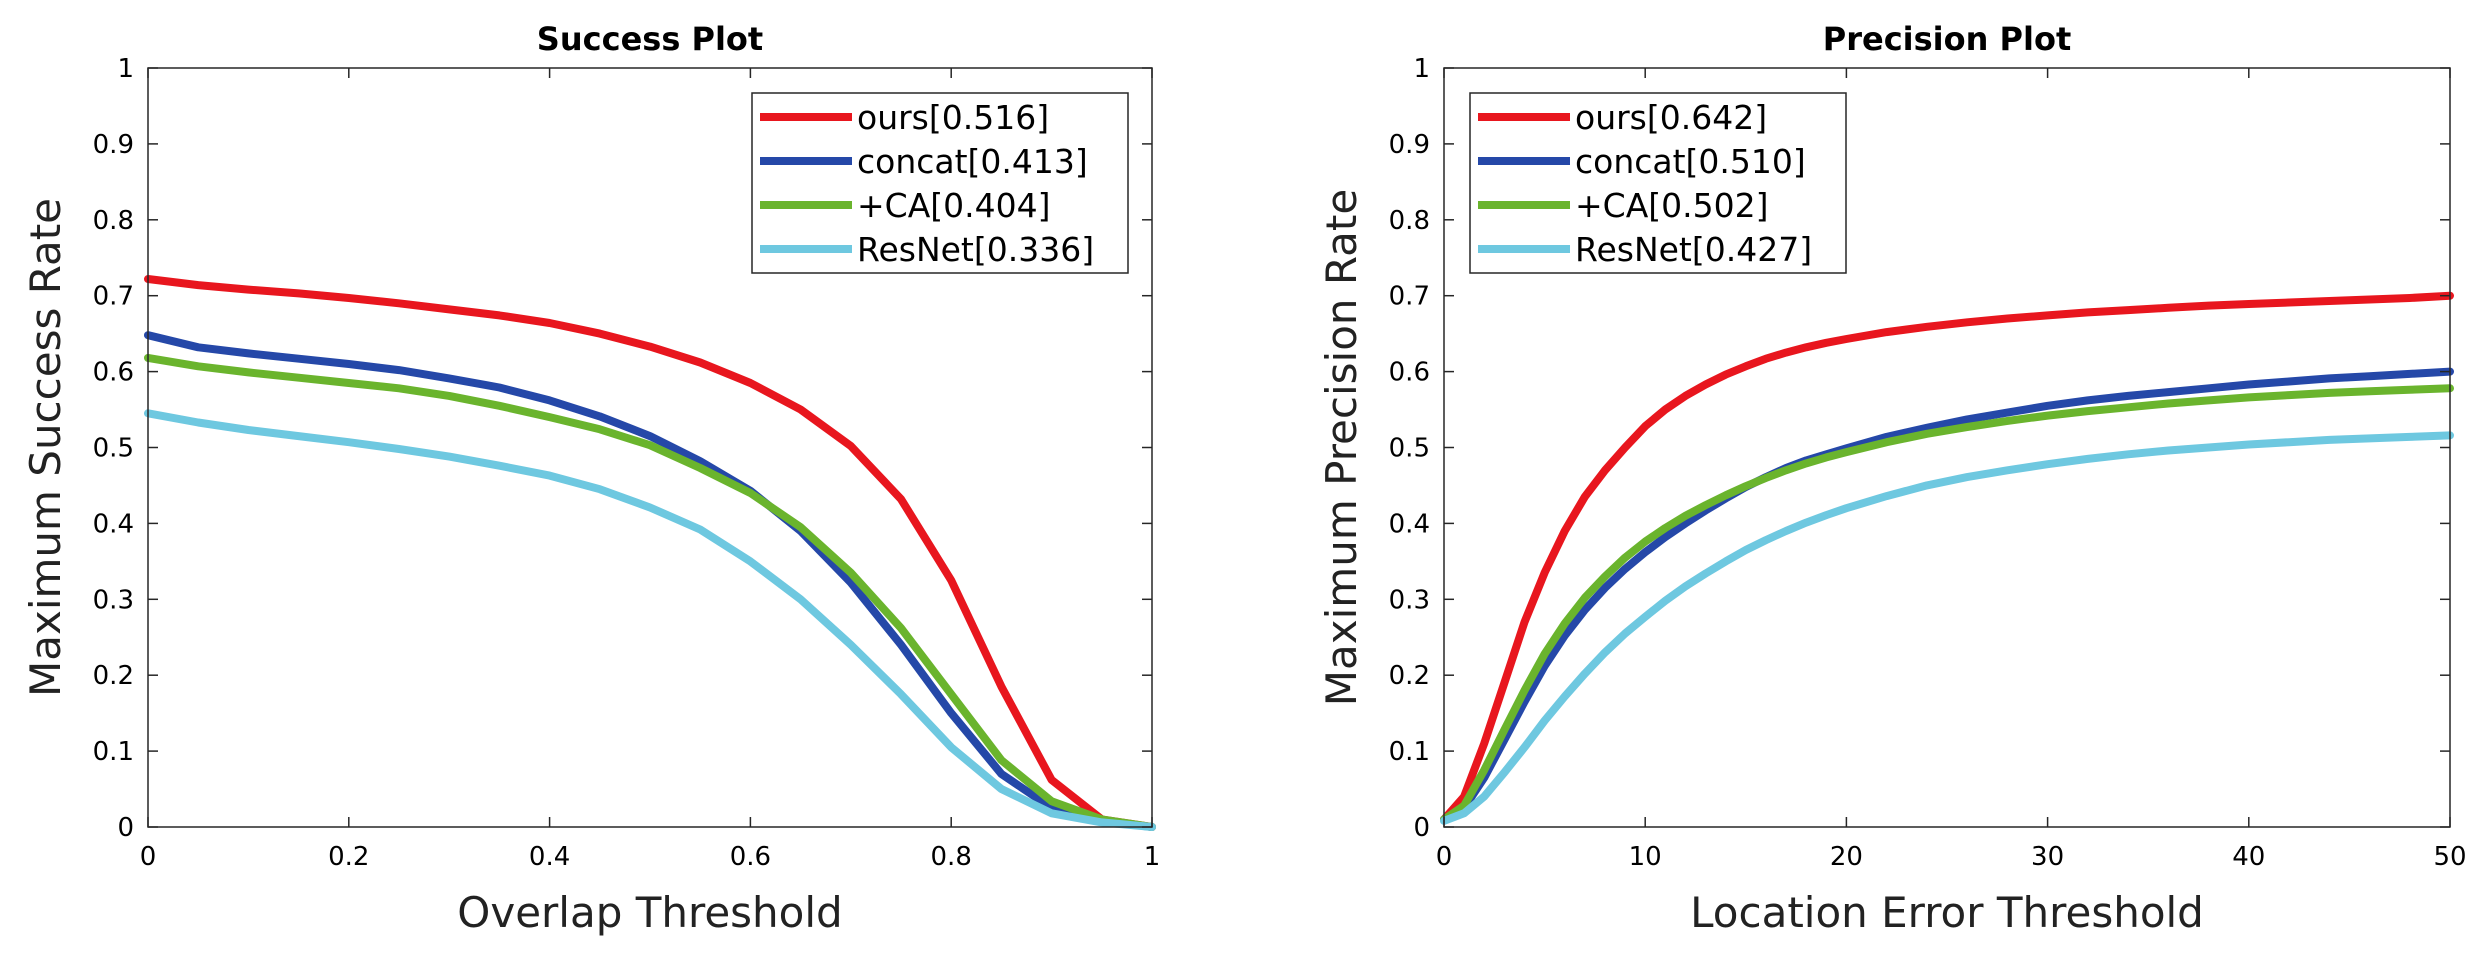 The width and height of the screenshot is (2484, 953). I want to click on x-tick-label: 0.6, so click(750, 857).